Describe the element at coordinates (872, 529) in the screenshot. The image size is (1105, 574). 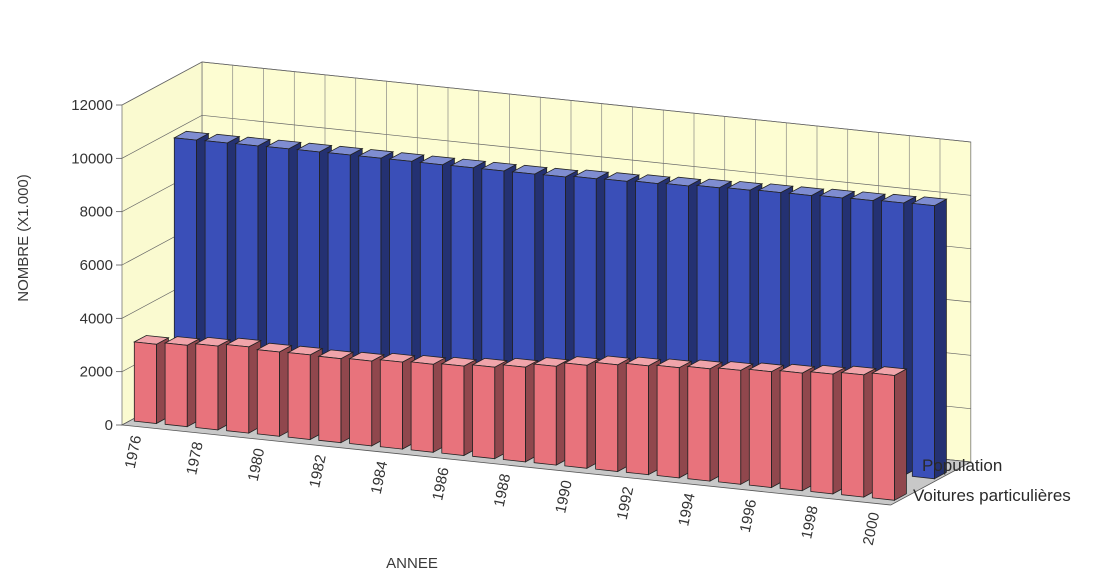
I see `x-tick-label: 2000` at that location.